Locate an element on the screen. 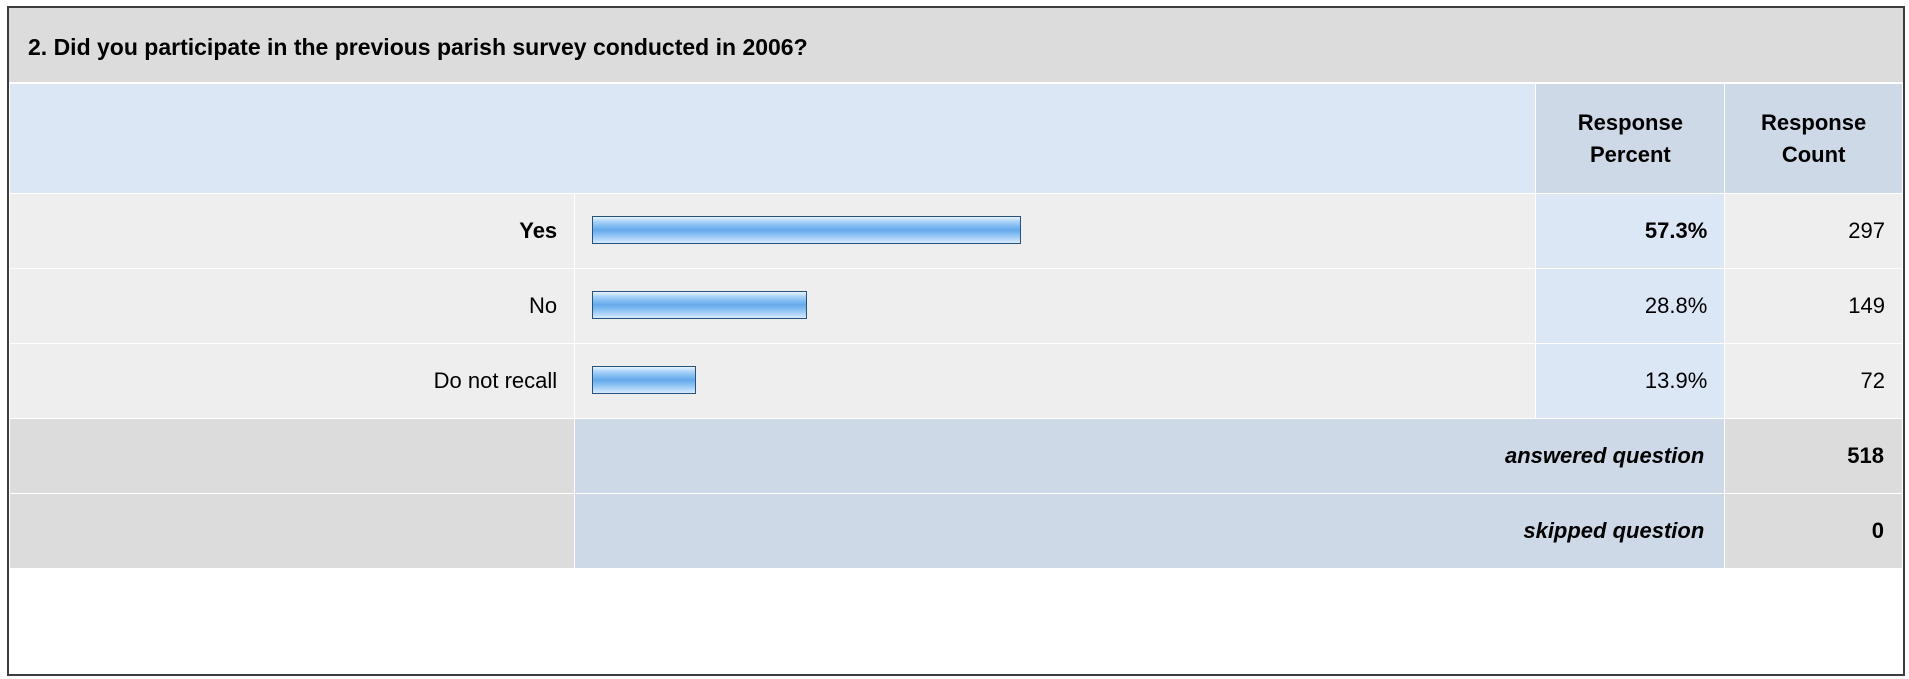  header-spacer is located at coordinates (772, 138).